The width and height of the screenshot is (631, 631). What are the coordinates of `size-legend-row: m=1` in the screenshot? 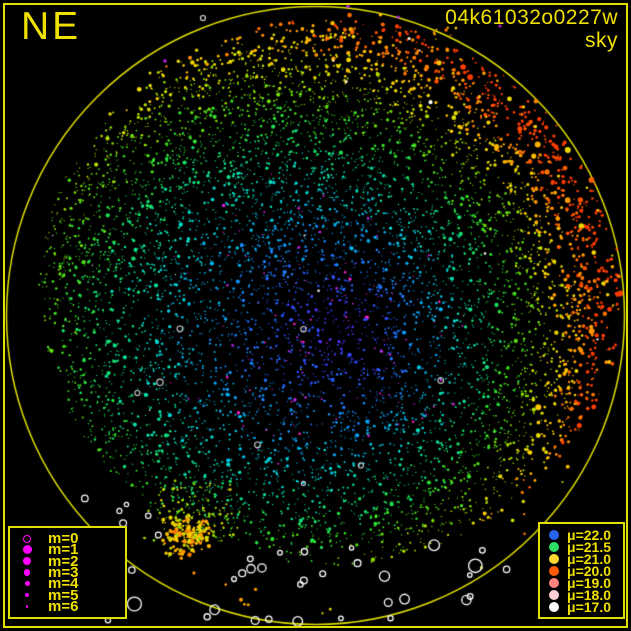 It's located at (67, 550).